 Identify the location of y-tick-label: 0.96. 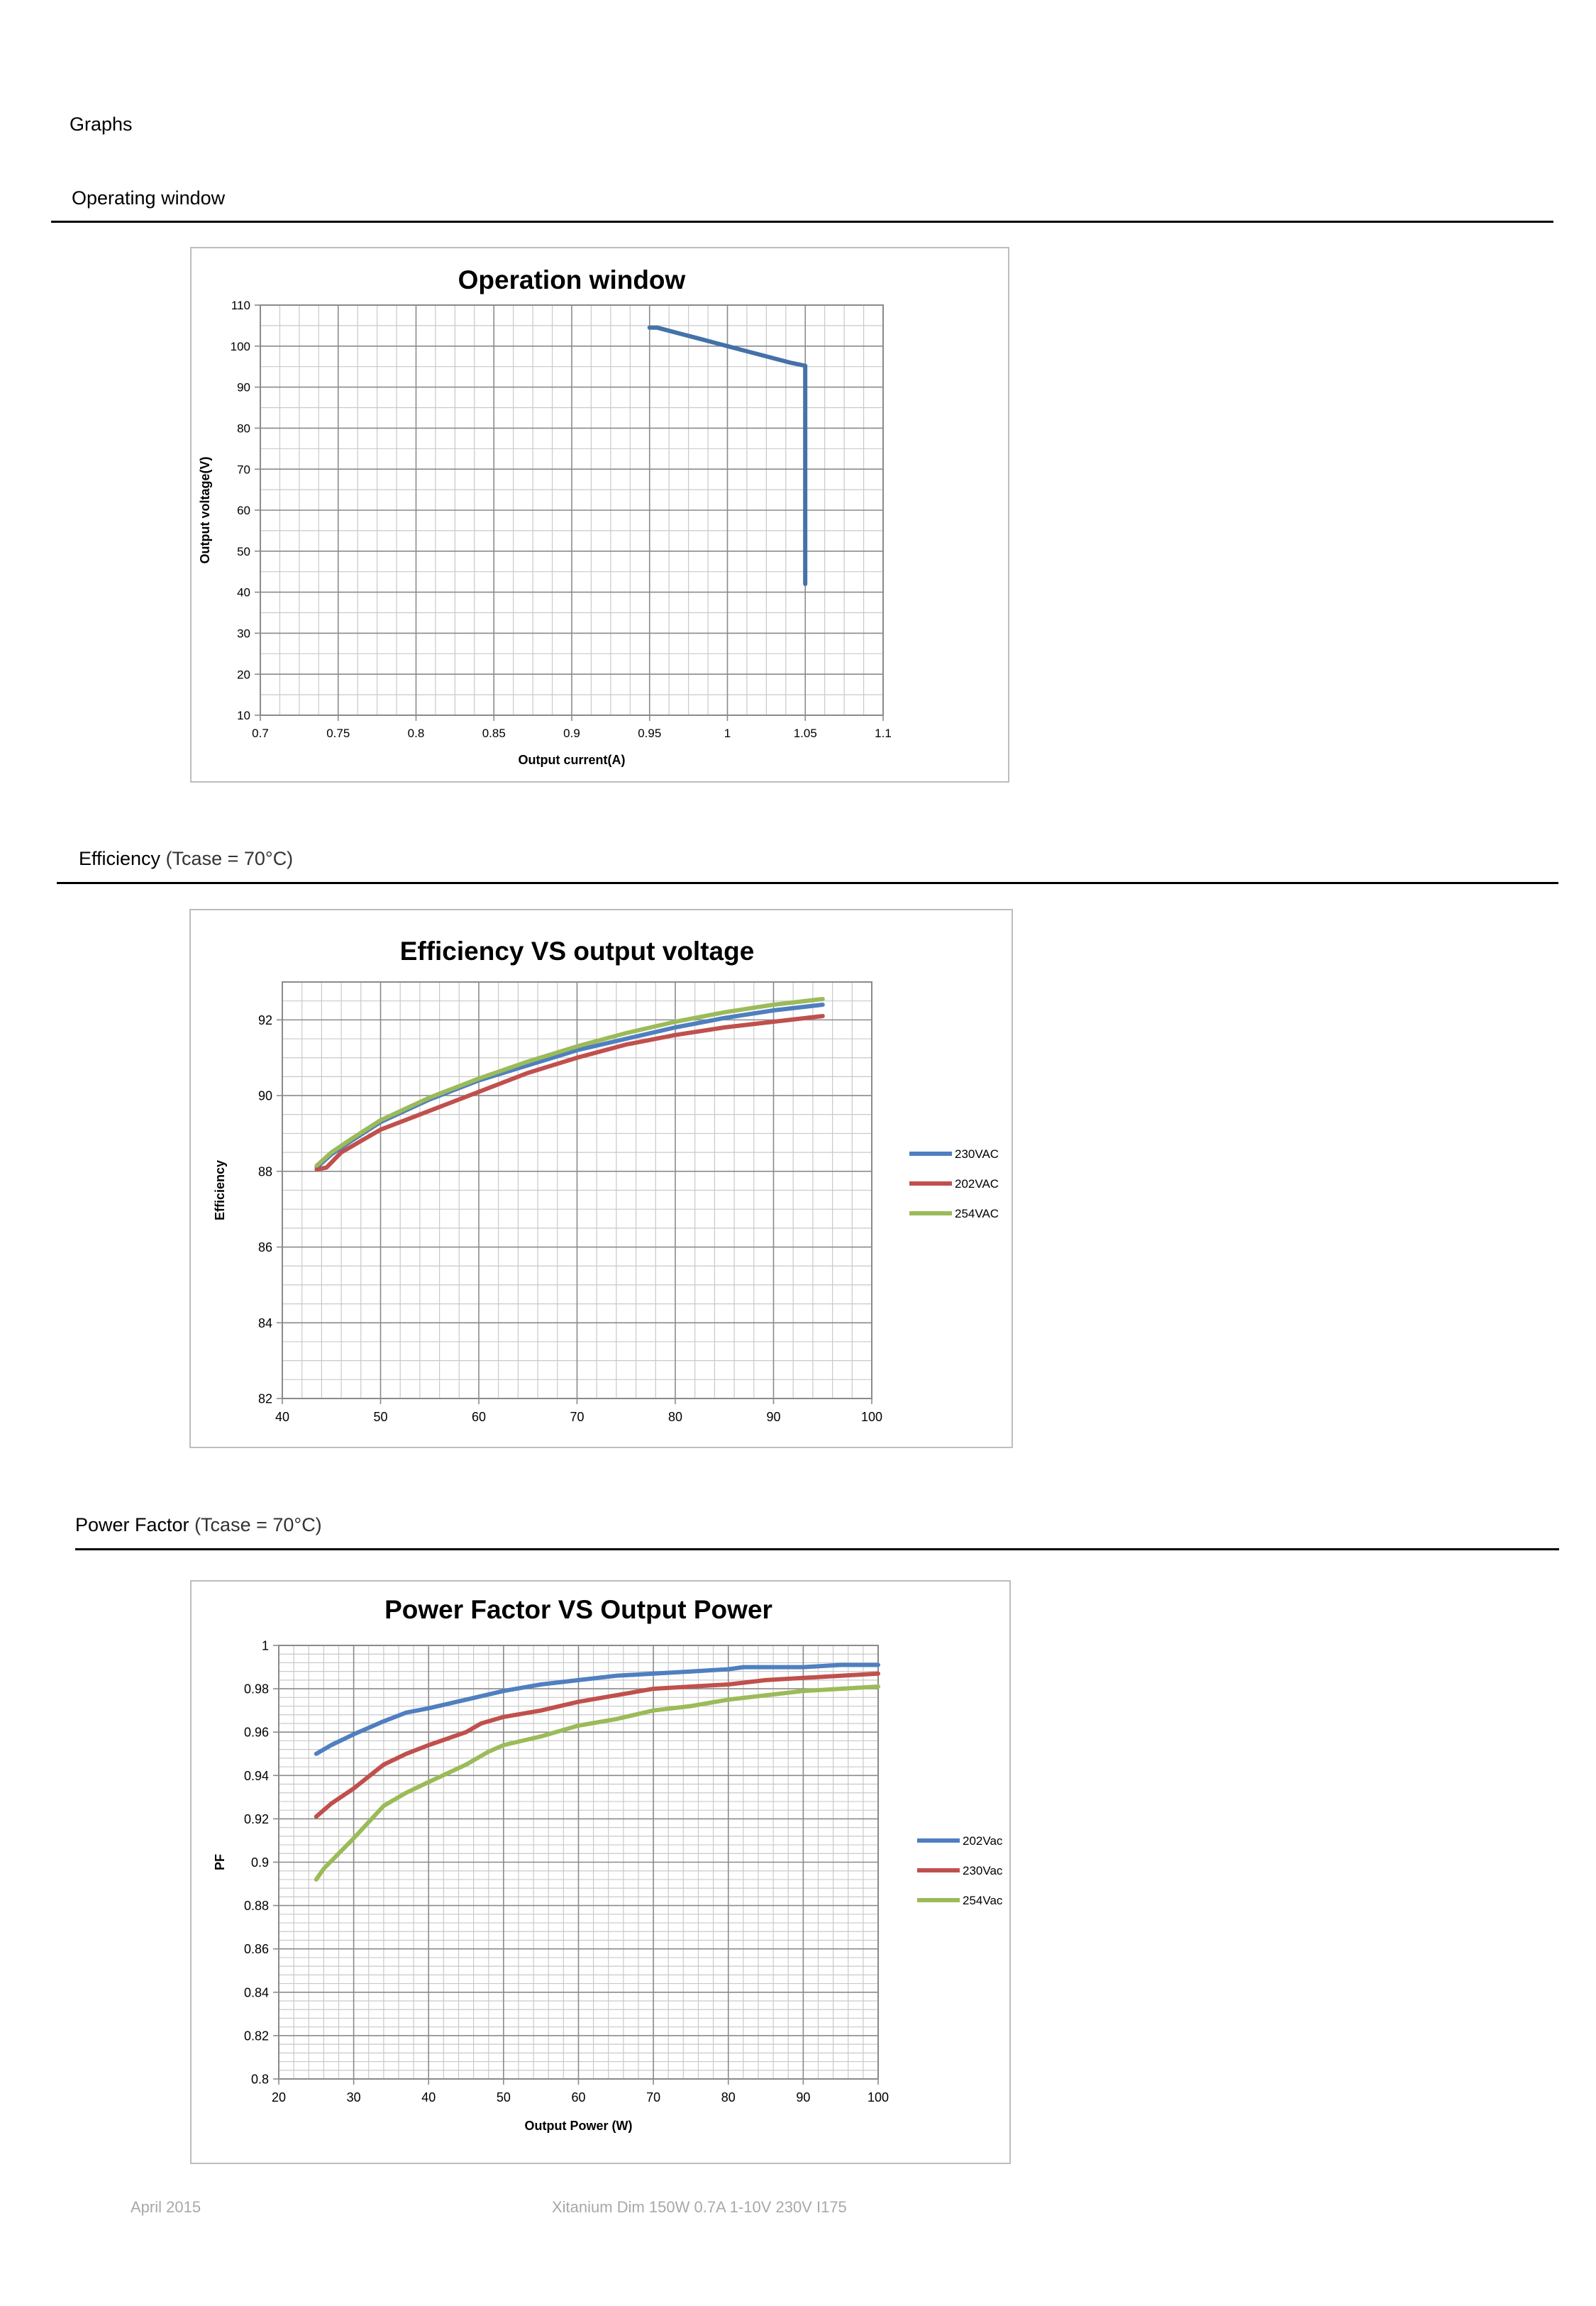
(256, 1733).